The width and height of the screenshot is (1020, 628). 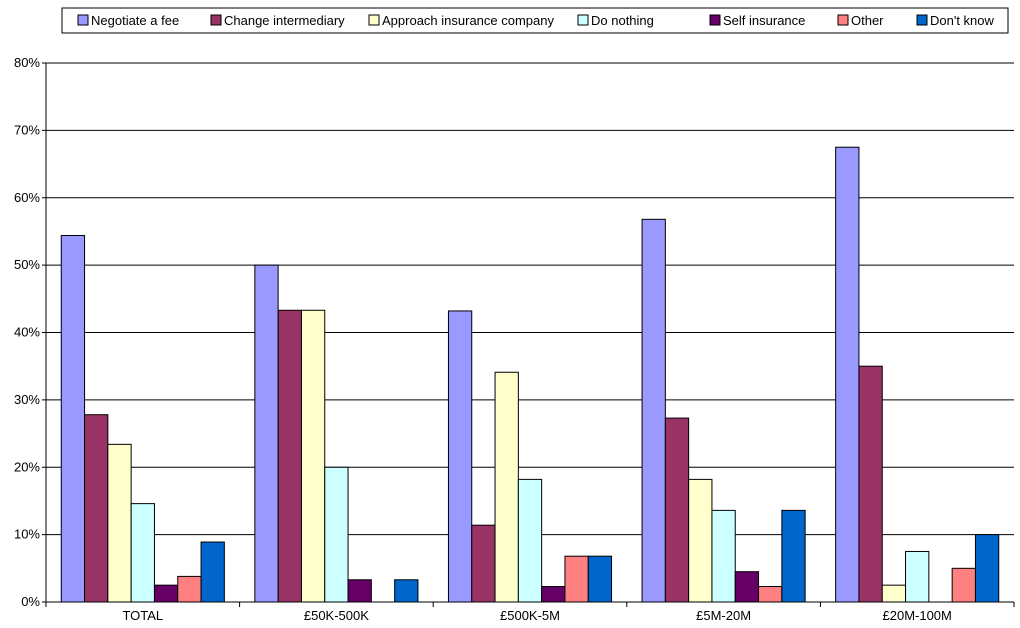 What do you see at coordinates (747, 587) in the screenshot?
I see `bar-self-insurance-5m-20m` at bounding box center [747, 587].